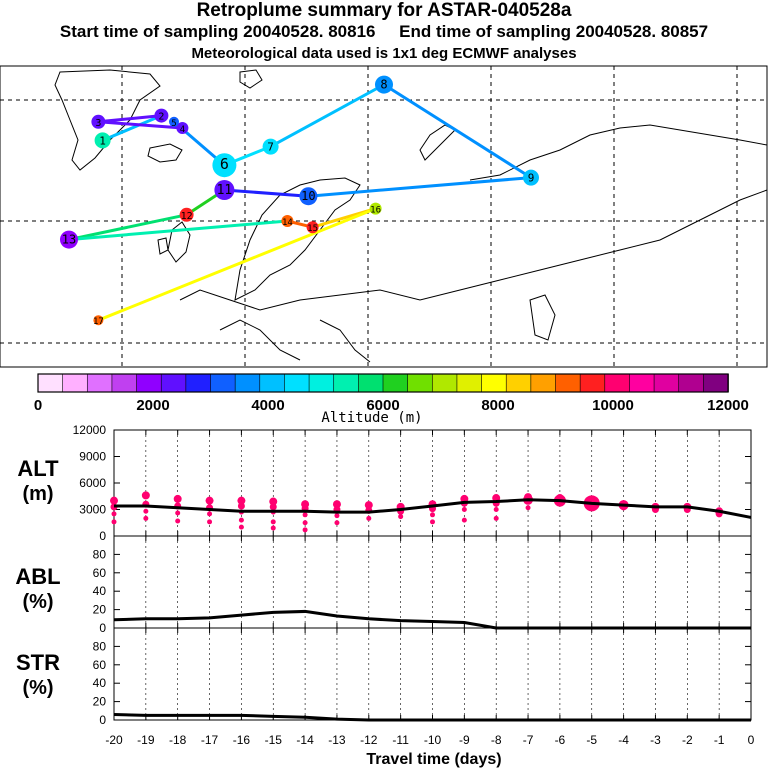  Describe the element at coordinates (100, 554) in the screenshot. I see `y-tick-label: 80` at that location.